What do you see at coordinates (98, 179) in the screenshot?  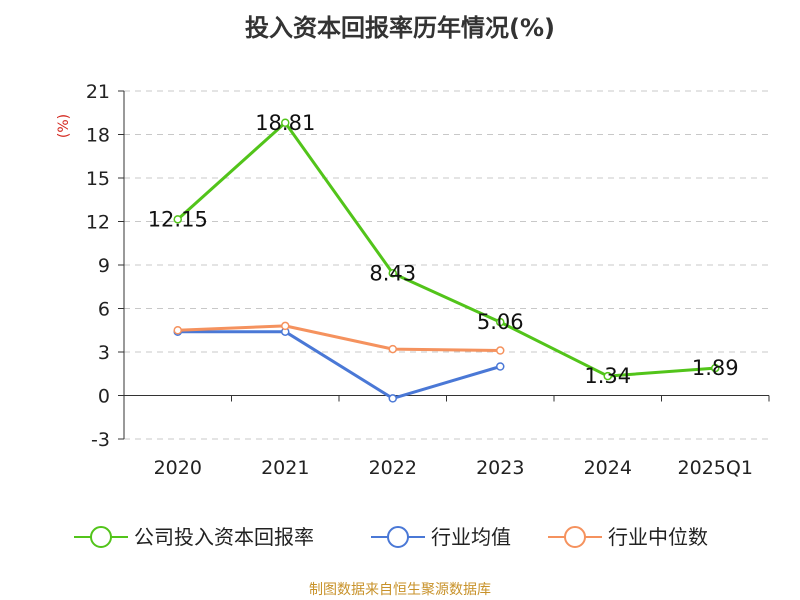 I see `y-tick-label: 15` at bounding box center [98, 179].